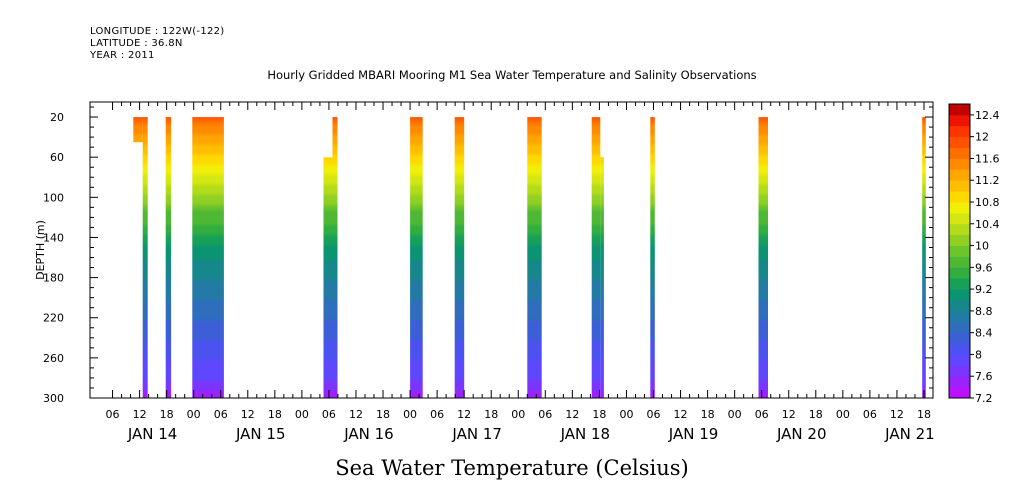 This screenshot has width=1009, height=504. I want to click on x-date-label: JAN 14, so click(152, 434).